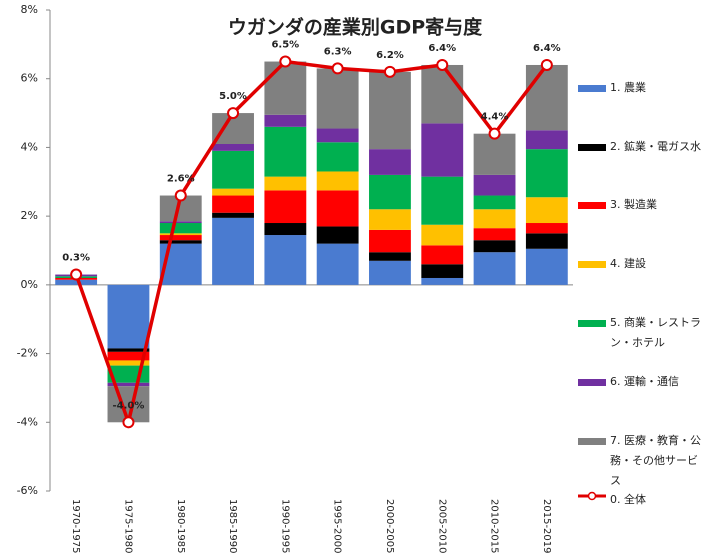 This screenshot has width=709, height=553. I want to click on y-tick-label: 0%, so click(29, 284).